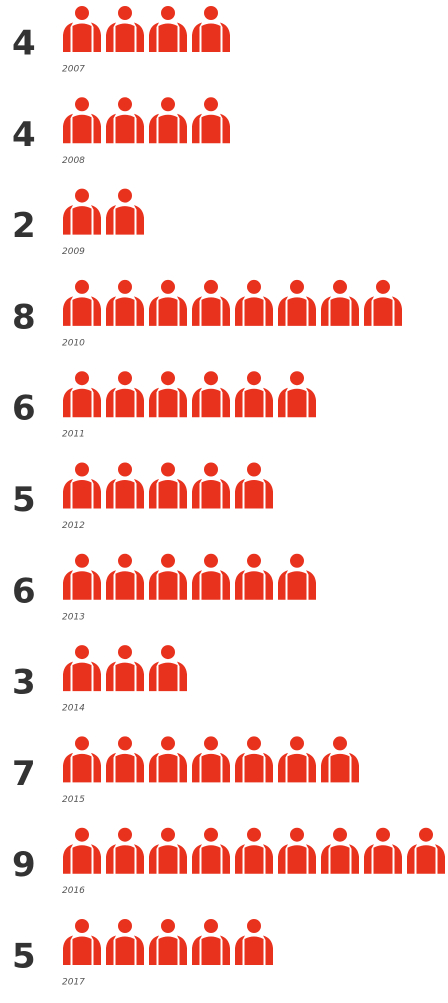 This screenshot has width=448, height=1003. What do you see at coordinates (24, 865) in the screenshot?
I see `value-label: 9` at bounding box center [24, 865].